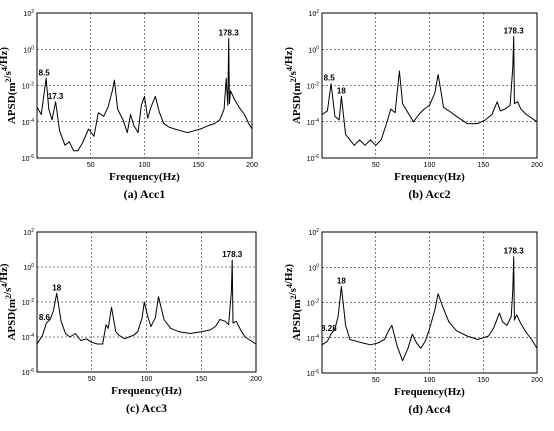  I want to click on series-line-acc3, so click(146, 302).